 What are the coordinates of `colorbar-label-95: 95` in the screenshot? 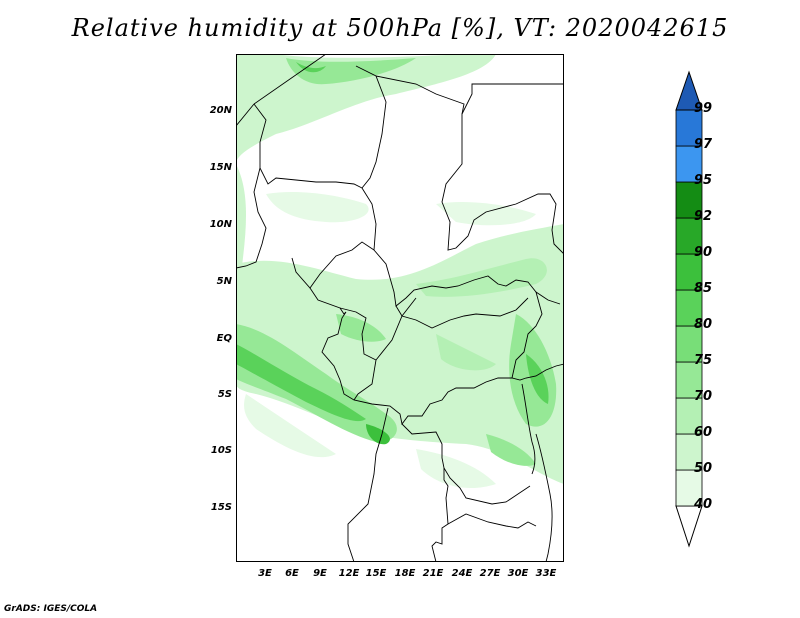 It's located at (703, 180).